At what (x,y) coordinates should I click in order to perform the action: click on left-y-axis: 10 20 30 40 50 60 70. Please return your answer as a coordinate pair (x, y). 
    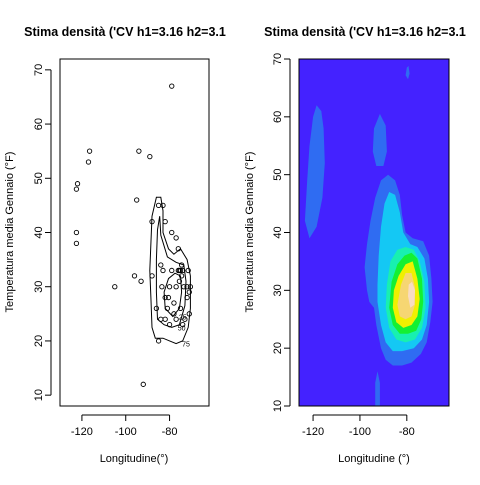
    Looking at the image, I should click on (42, 232).